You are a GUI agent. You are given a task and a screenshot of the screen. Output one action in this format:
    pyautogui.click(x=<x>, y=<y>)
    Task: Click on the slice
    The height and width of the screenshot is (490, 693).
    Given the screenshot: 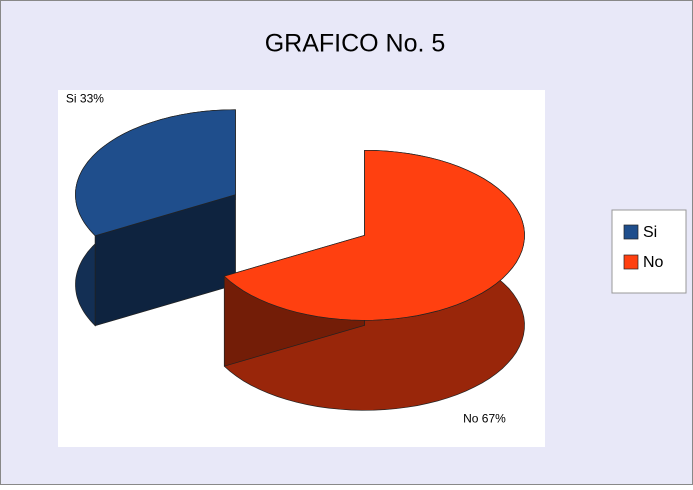 What is the action you would take?
    pyautogui.click(x=155, y=173)
    